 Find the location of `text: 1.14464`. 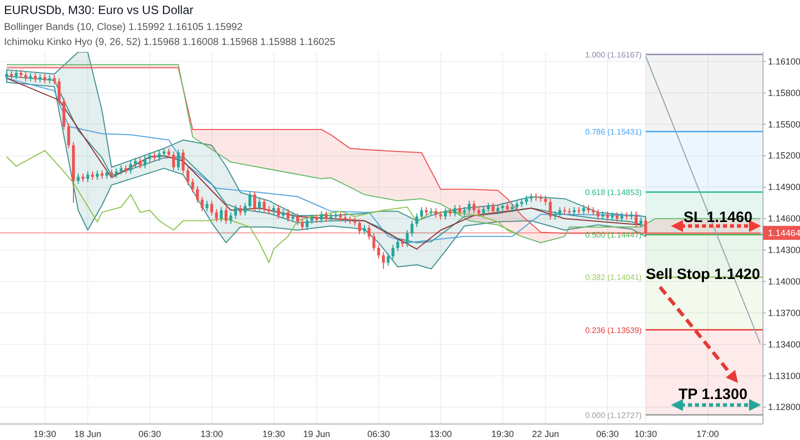

text: 1.14464 is located at coordinates (784, 233).